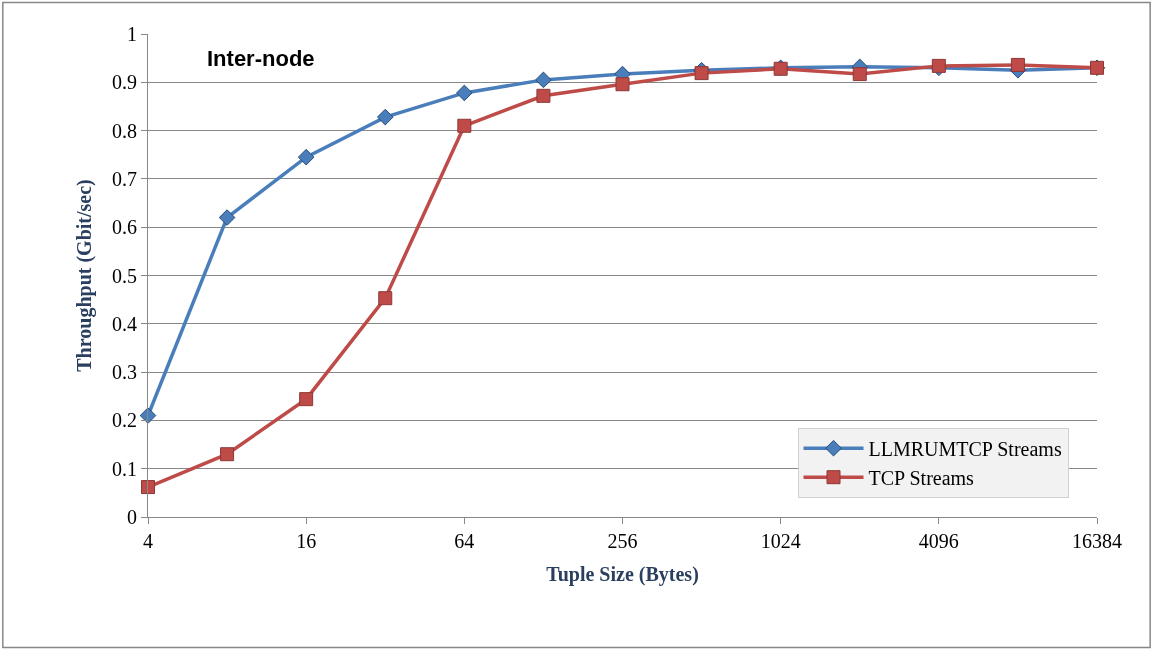 Image resolution: width=1151 pixels, height=653 pixels. I want to click on y-tick-label: 0.1, so click(124, 468).